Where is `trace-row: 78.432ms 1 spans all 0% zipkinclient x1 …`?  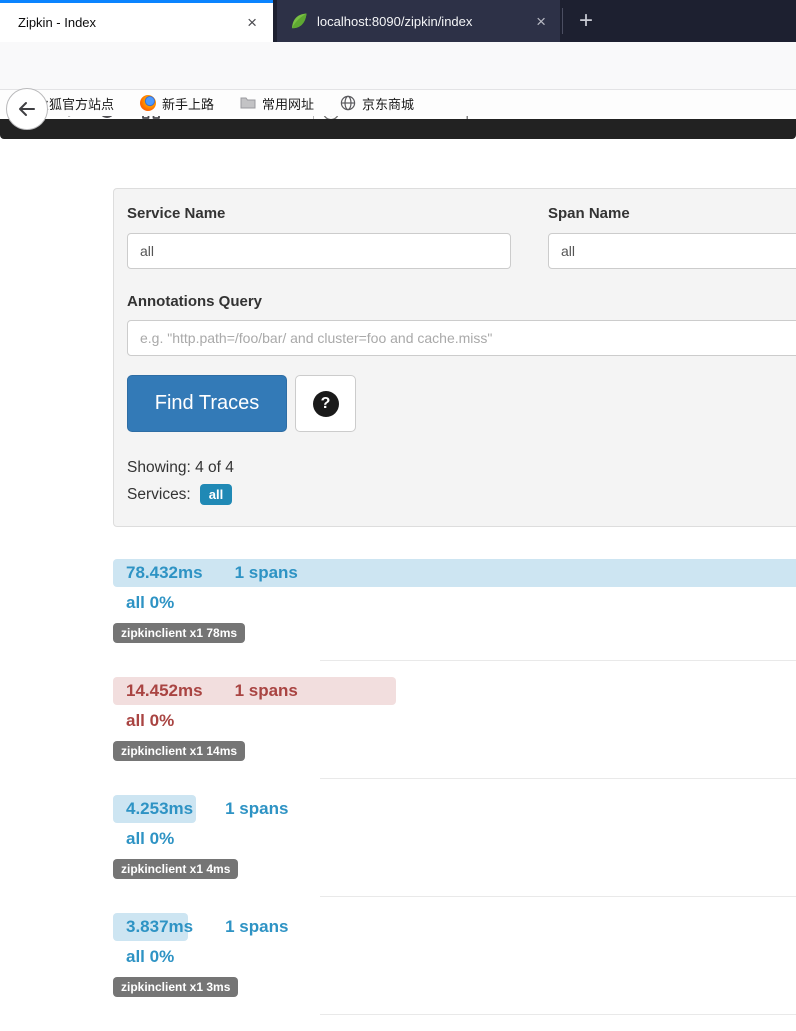 trace-row: 78.432ms 1 spans all 0% zipkinclient x1 … is located at coordinates (454, 610).